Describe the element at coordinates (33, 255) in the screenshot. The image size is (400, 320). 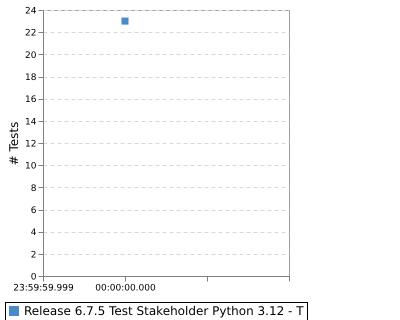
I see `y-tick-label: 2` at that location.